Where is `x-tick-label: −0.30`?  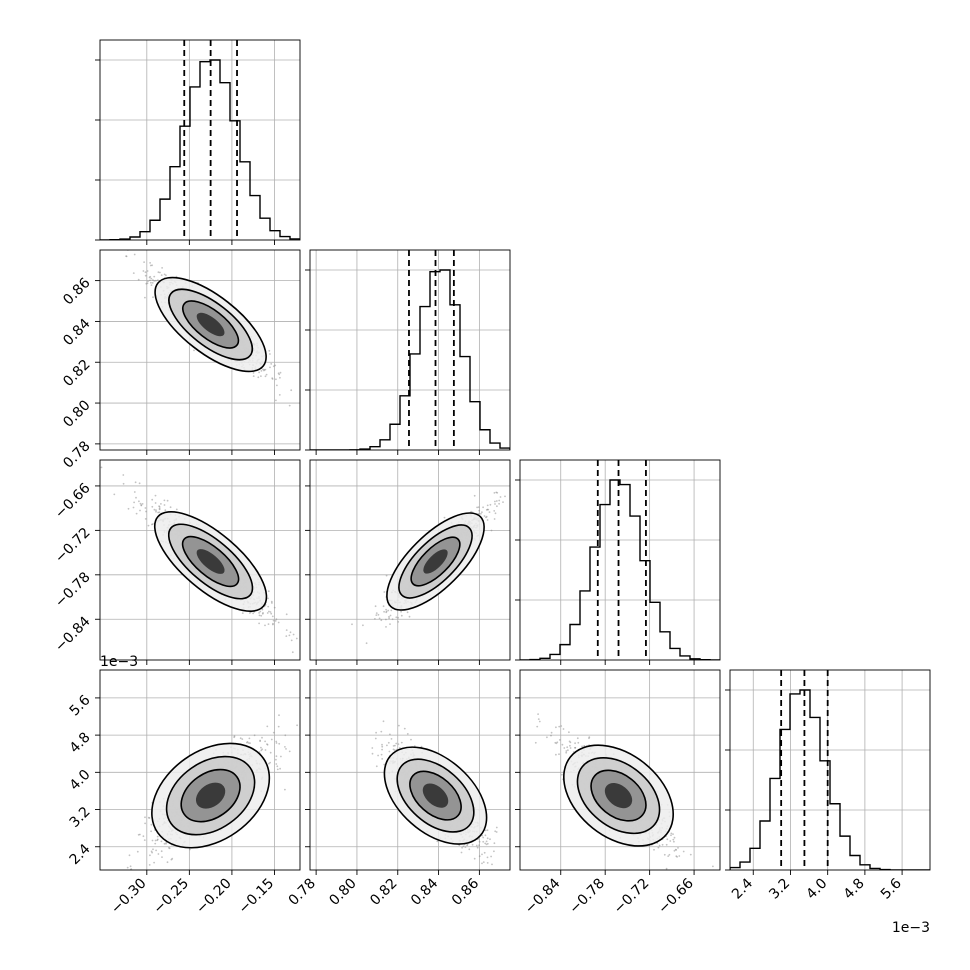
x-tick-label: −0.30 is located at coordinates (129, 897).